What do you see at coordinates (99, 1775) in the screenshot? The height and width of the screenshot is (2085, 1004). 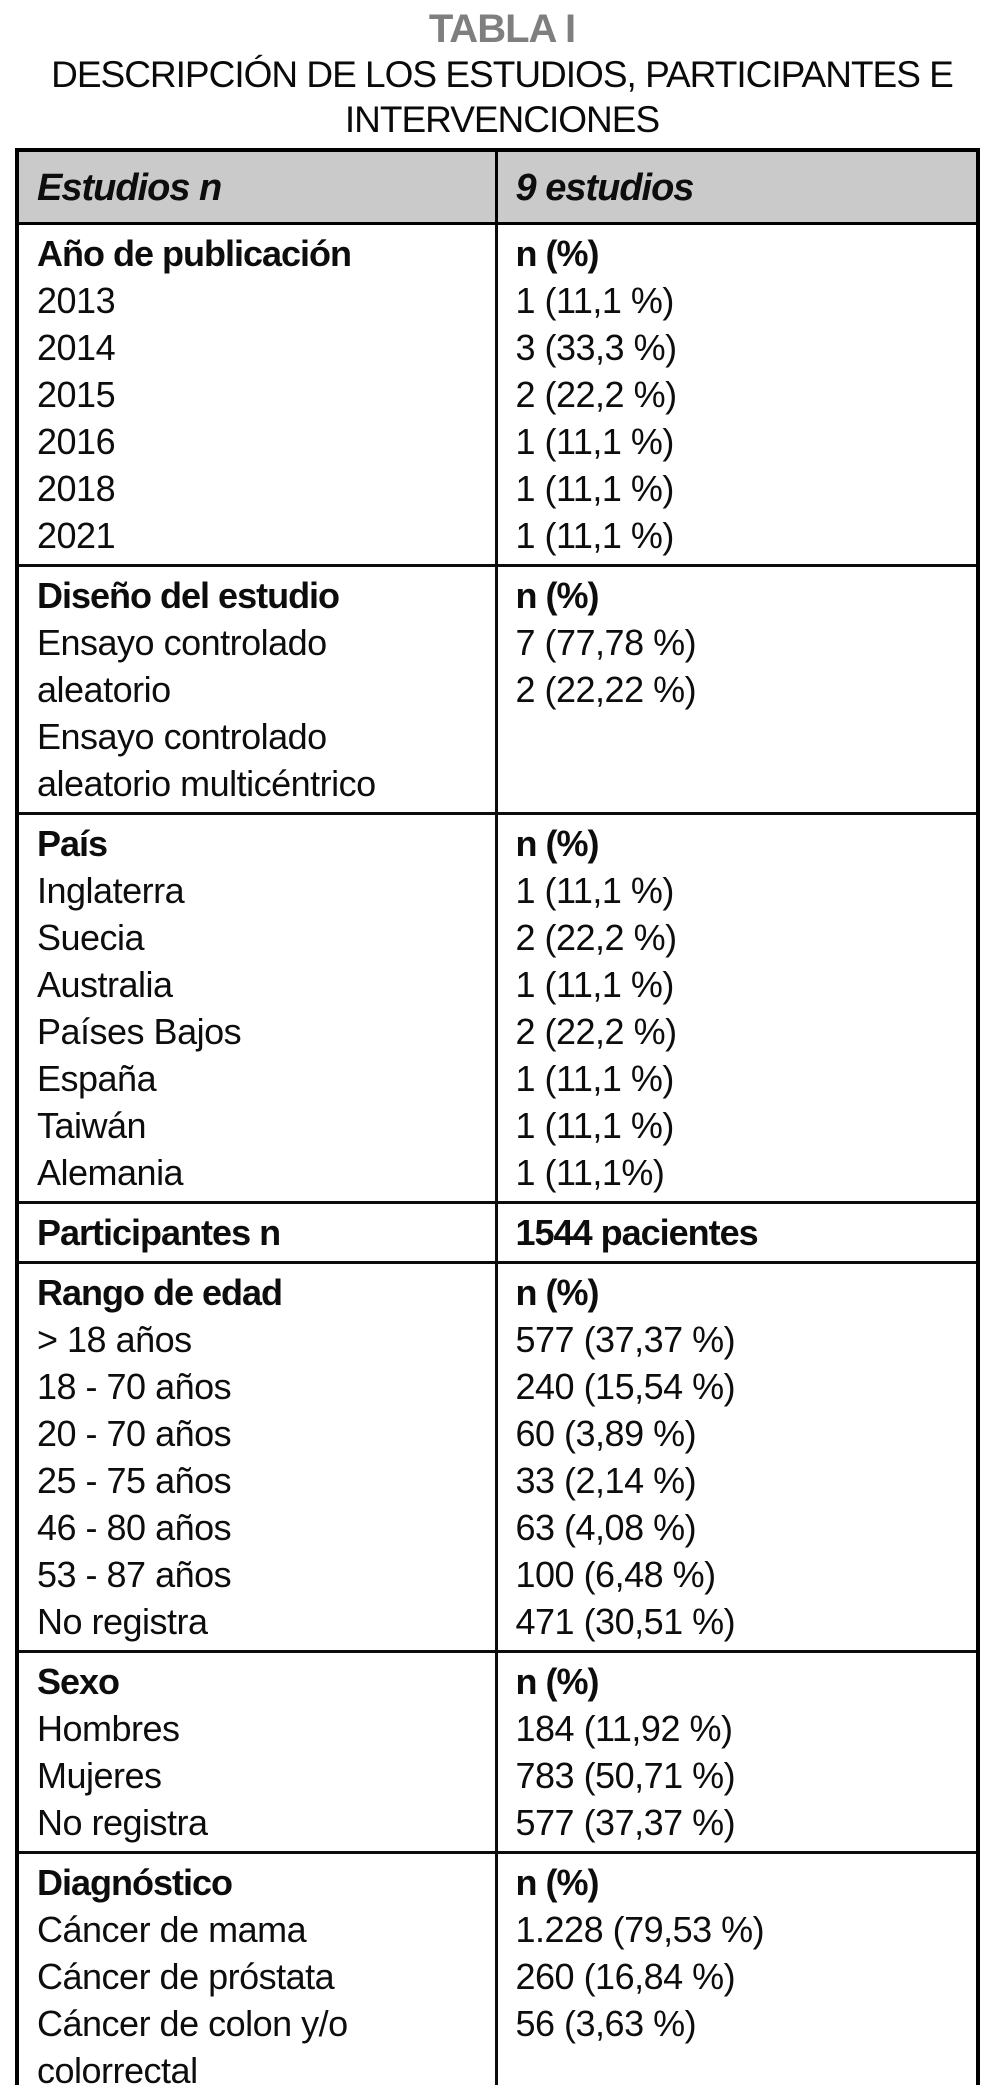 I see `row-label: Mujeres` at bounding box center [99, 1775].